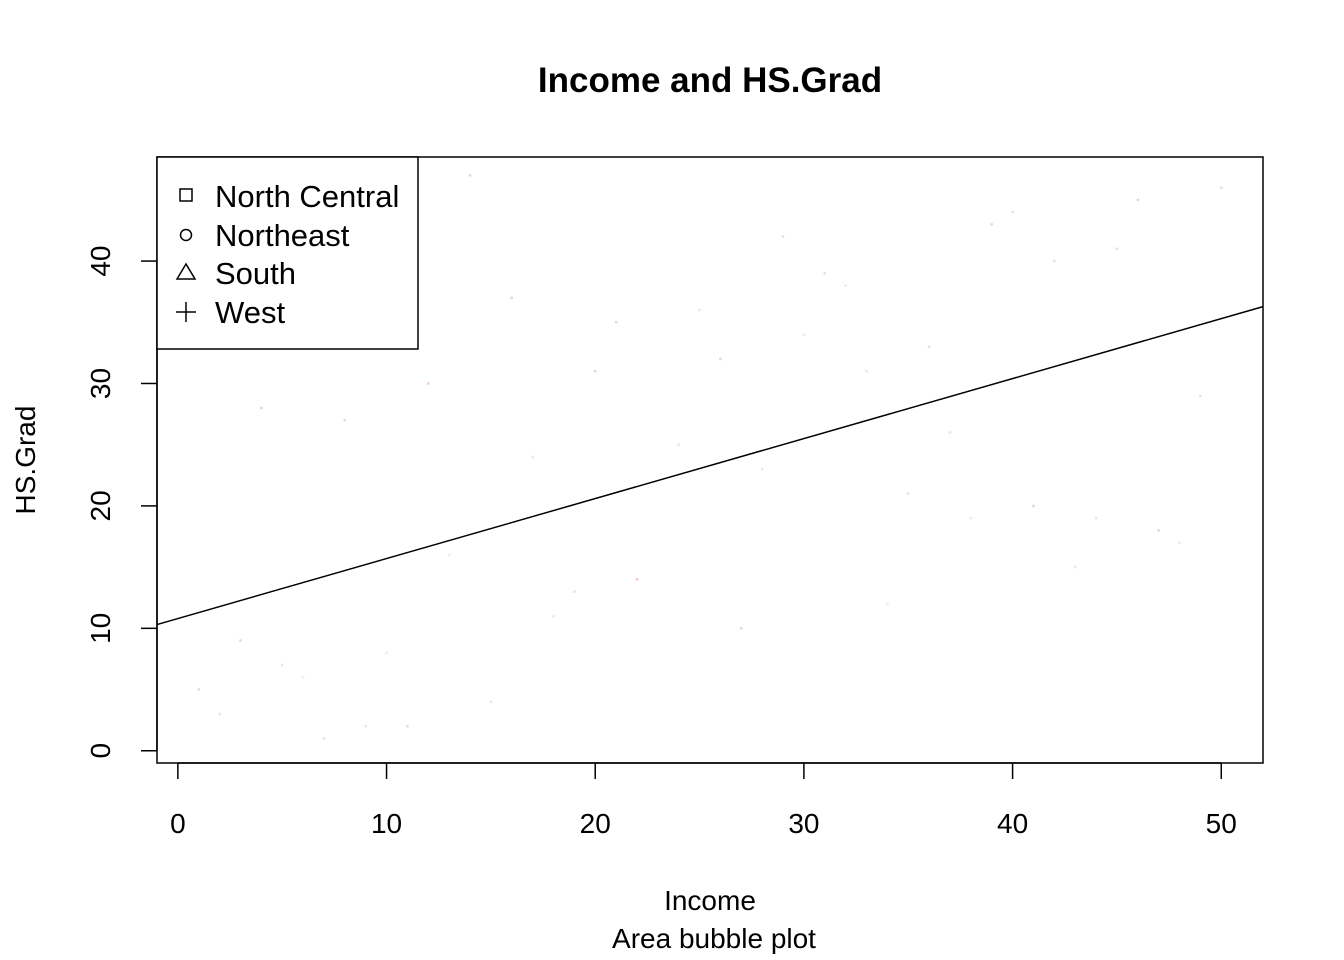  What do you see at coordinates (282, 235) in the screenshot?
I see `legend-label: Northeast` at bounding box center [282, 235].